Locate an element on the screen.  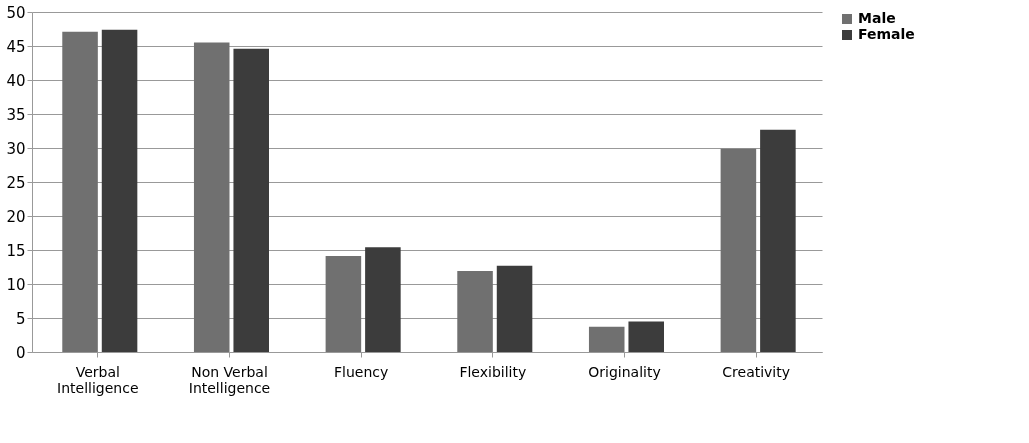
y-tick-label: 20 is located at coordinates (16, 216).